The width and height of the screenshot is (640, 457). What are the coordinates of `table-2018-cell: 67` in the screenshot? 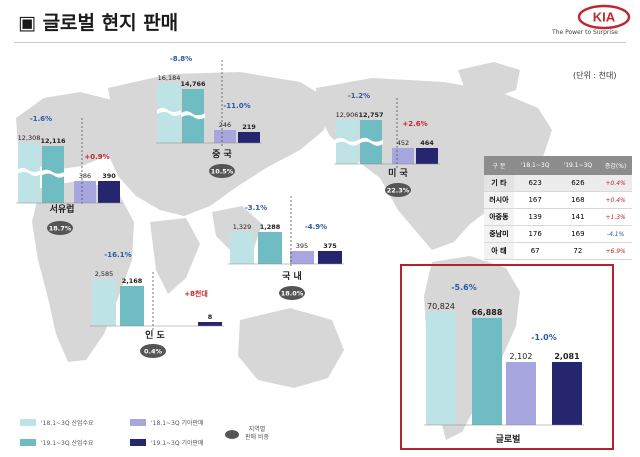 It's located at (535, 251).